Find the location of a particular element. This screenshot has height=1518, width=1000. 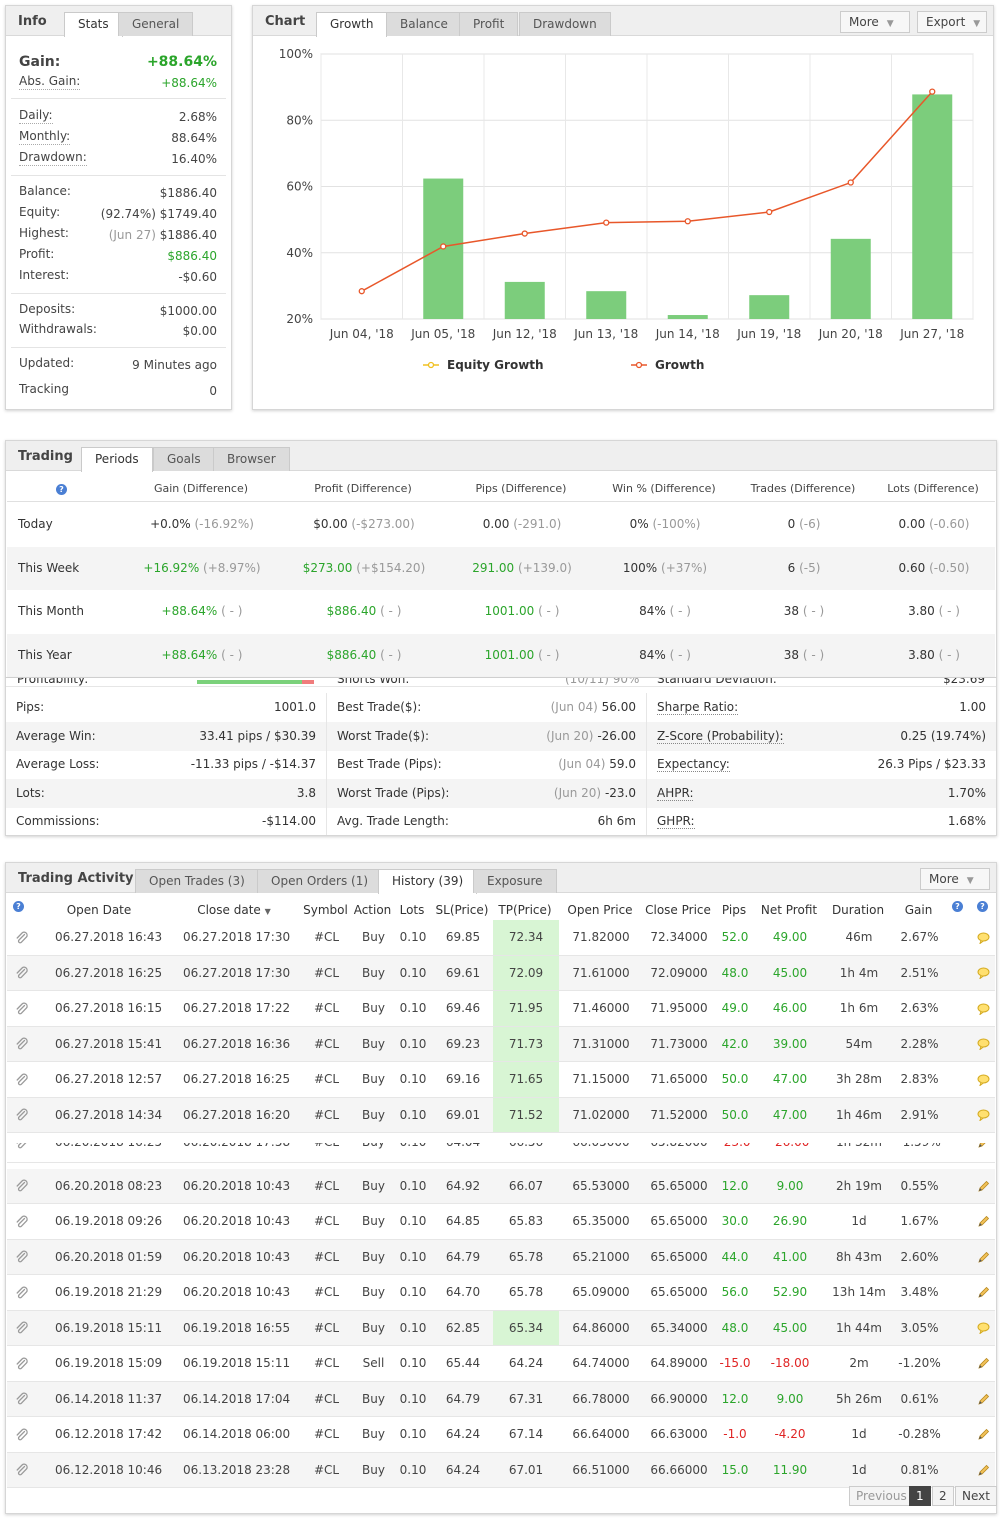

pagination-page-1: 1 is located at coordinates (920, 1496).